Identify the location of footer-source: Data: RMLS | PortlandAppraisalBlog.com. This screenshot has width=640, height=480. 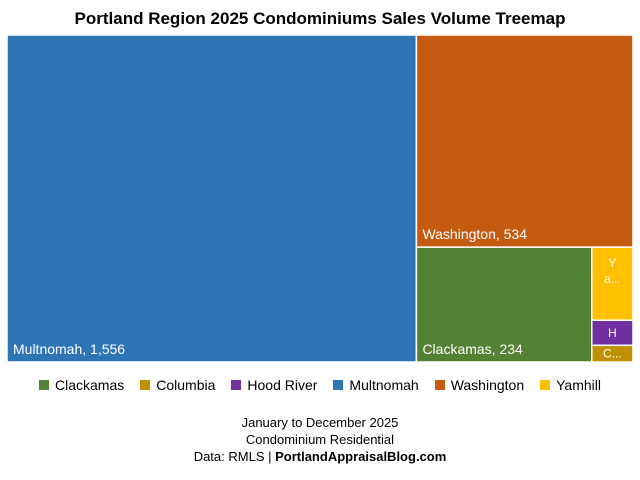
(320, 456).